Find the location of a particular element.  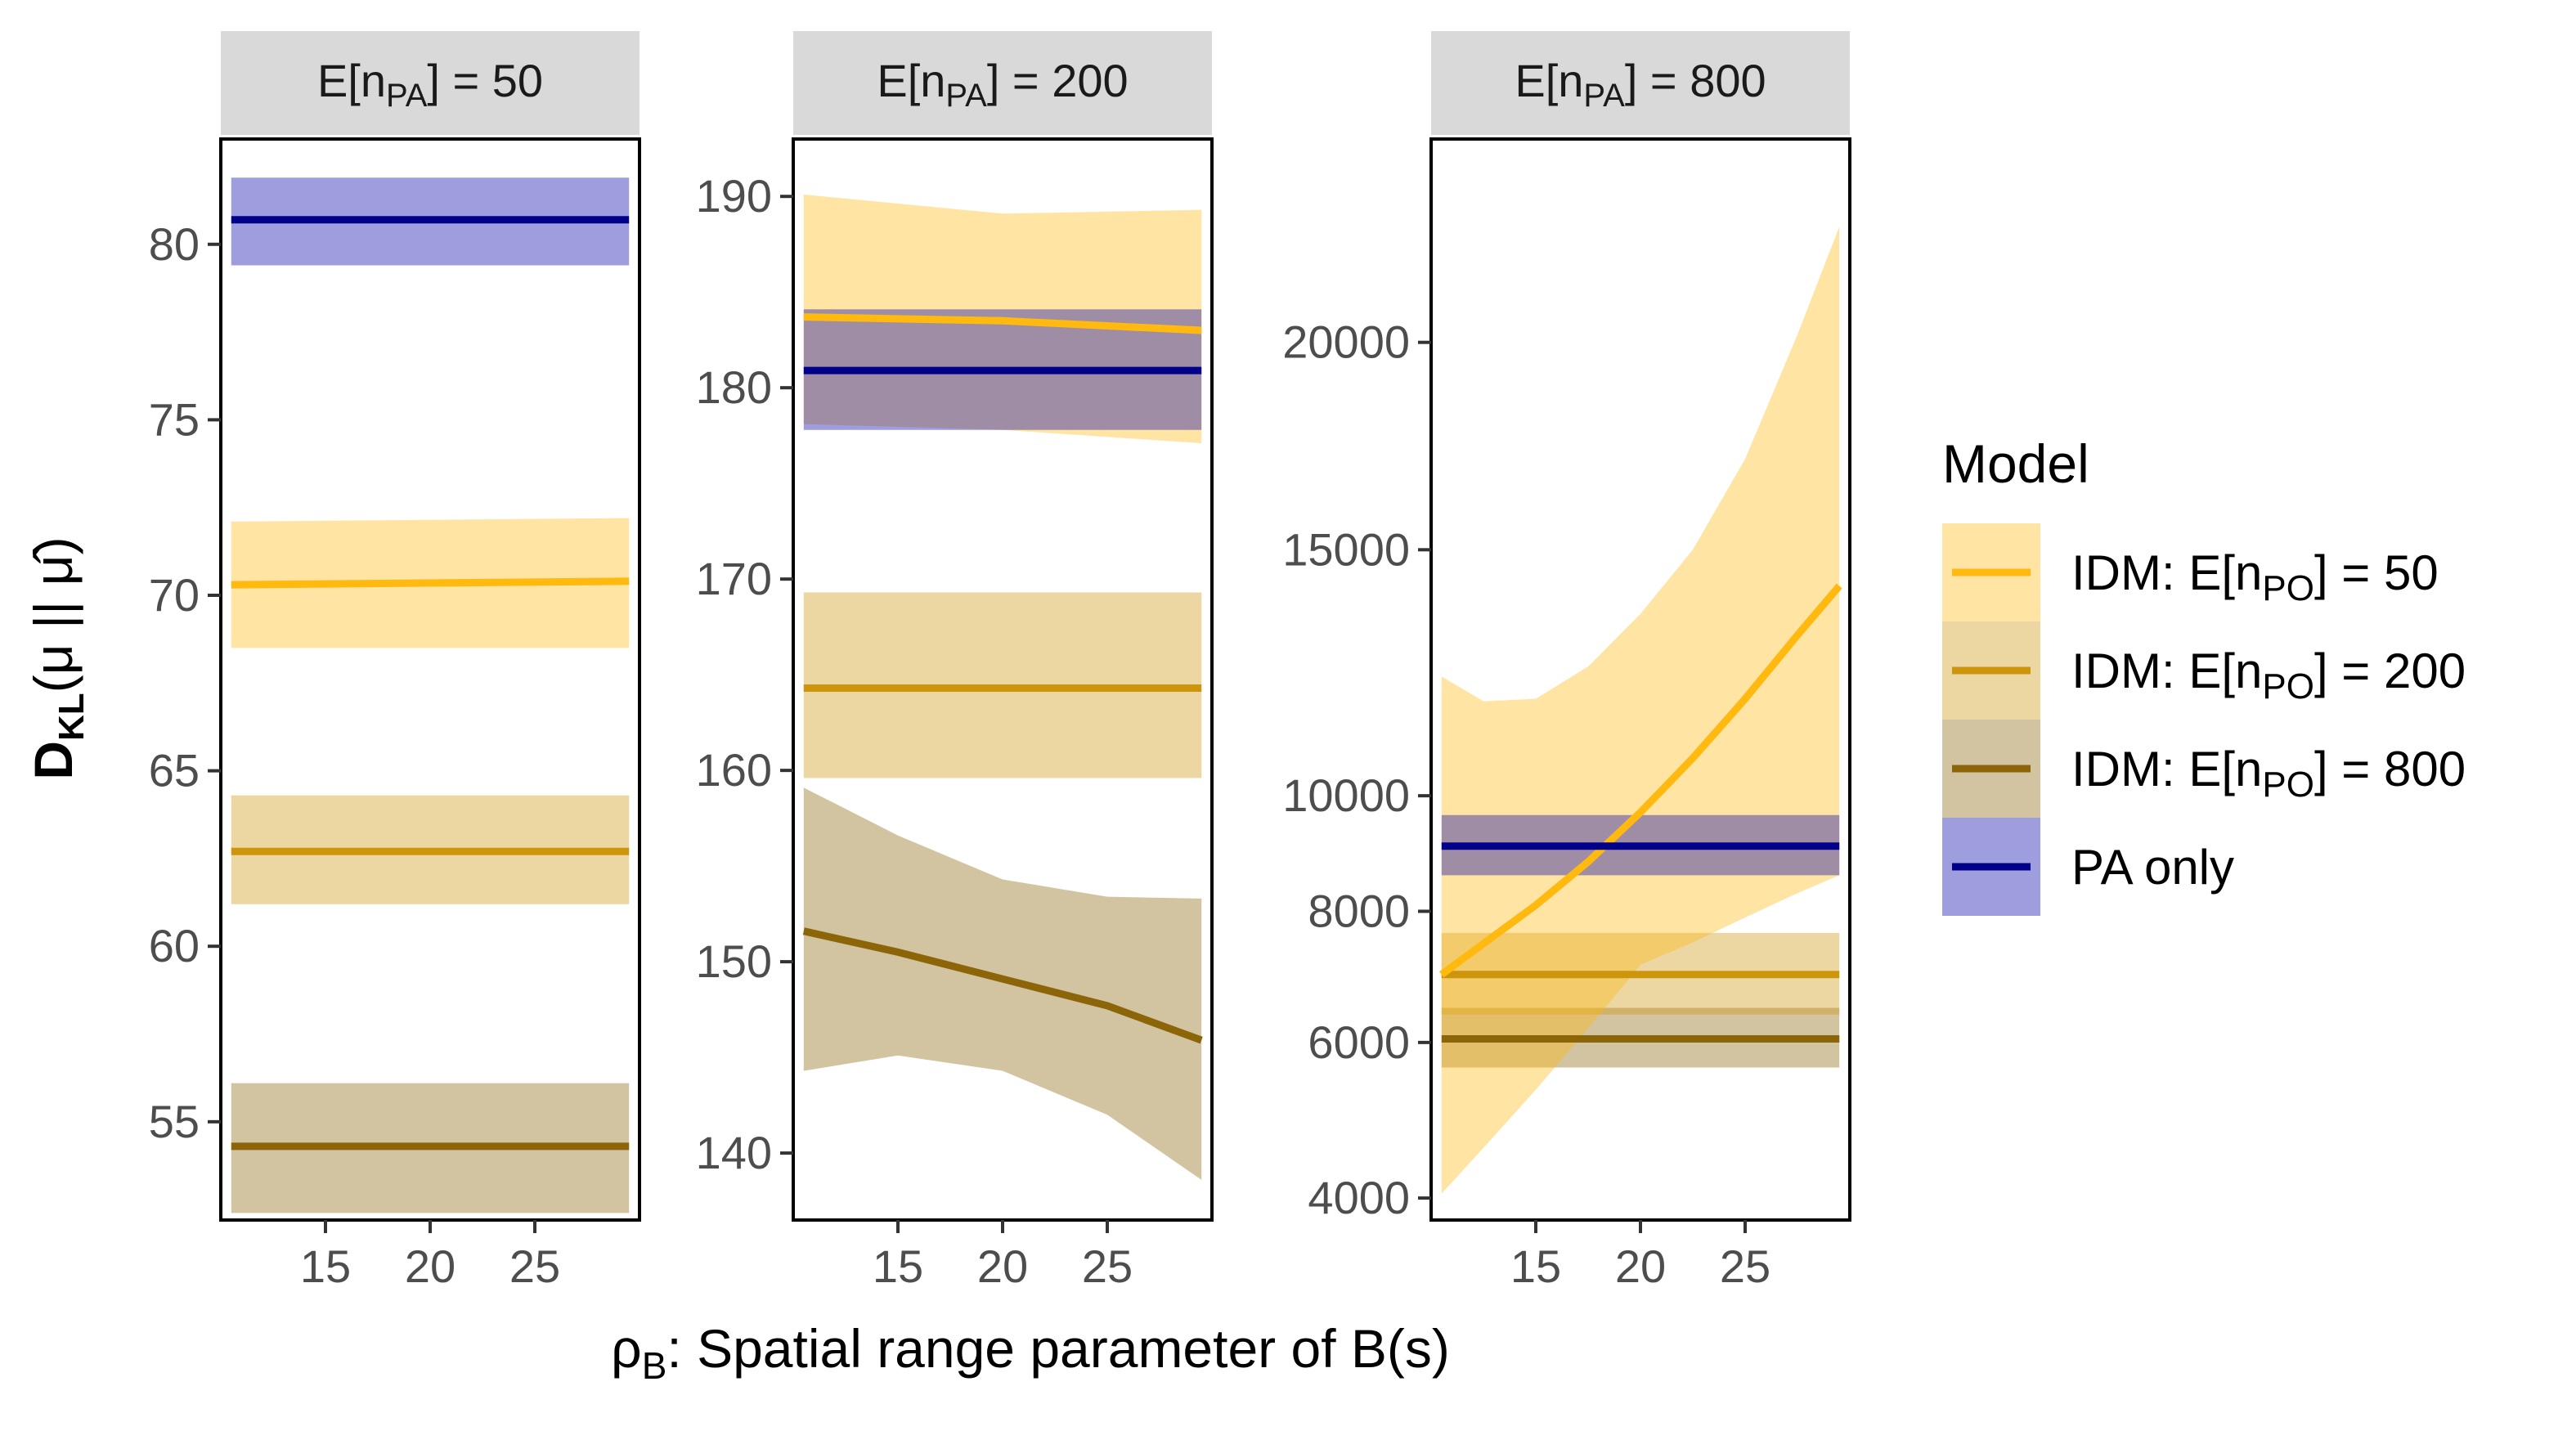

panel-strip-label: E[nPA] = 50 is located at coordinates (430, 84).